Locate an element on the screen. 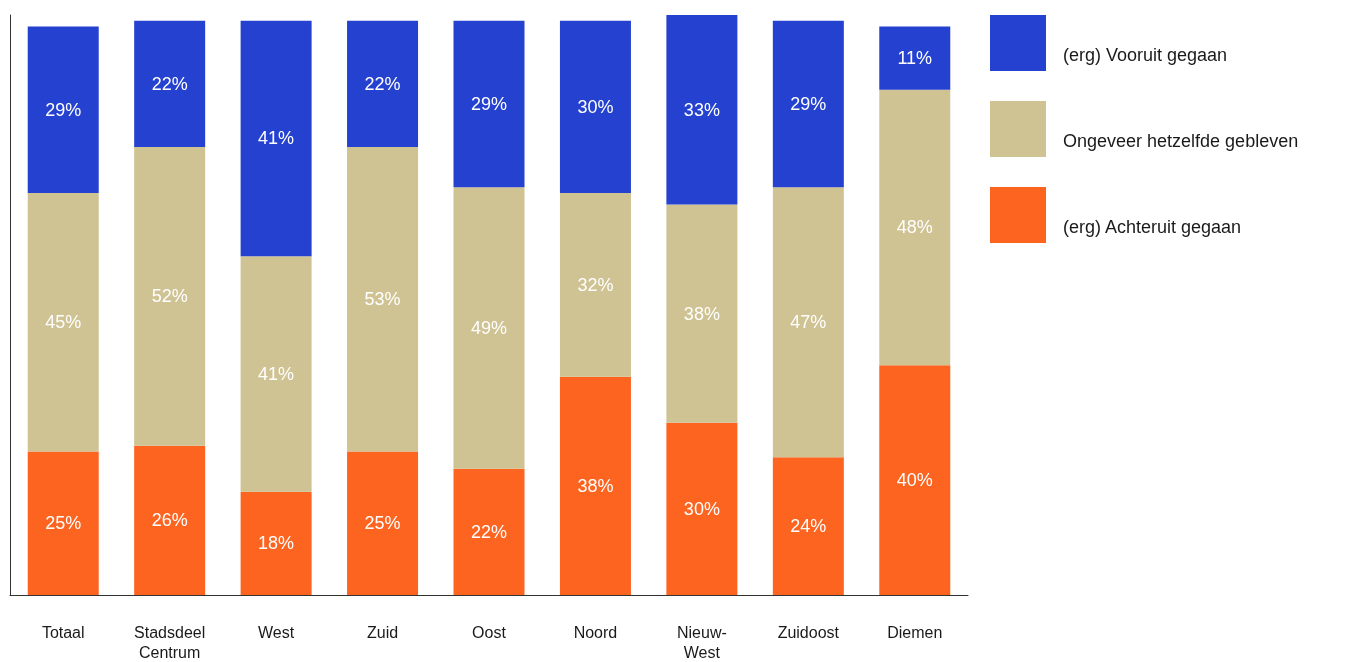 The height and width of the screenshot is (662, 1359). x-tick-label: Oost is located at coordinates (489, 632).